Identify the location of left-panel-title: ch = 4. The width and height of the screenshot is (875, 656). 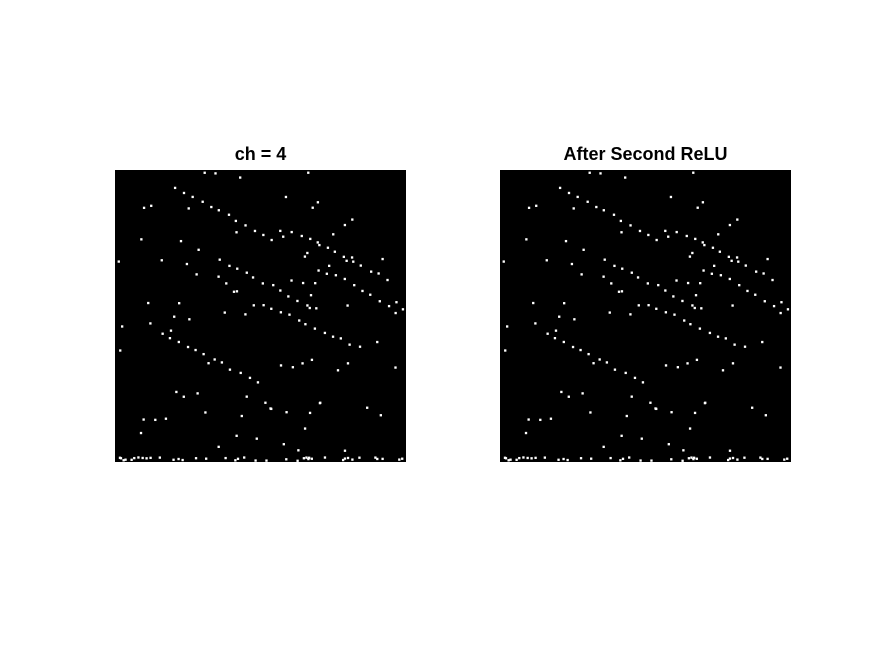
(260, 154).